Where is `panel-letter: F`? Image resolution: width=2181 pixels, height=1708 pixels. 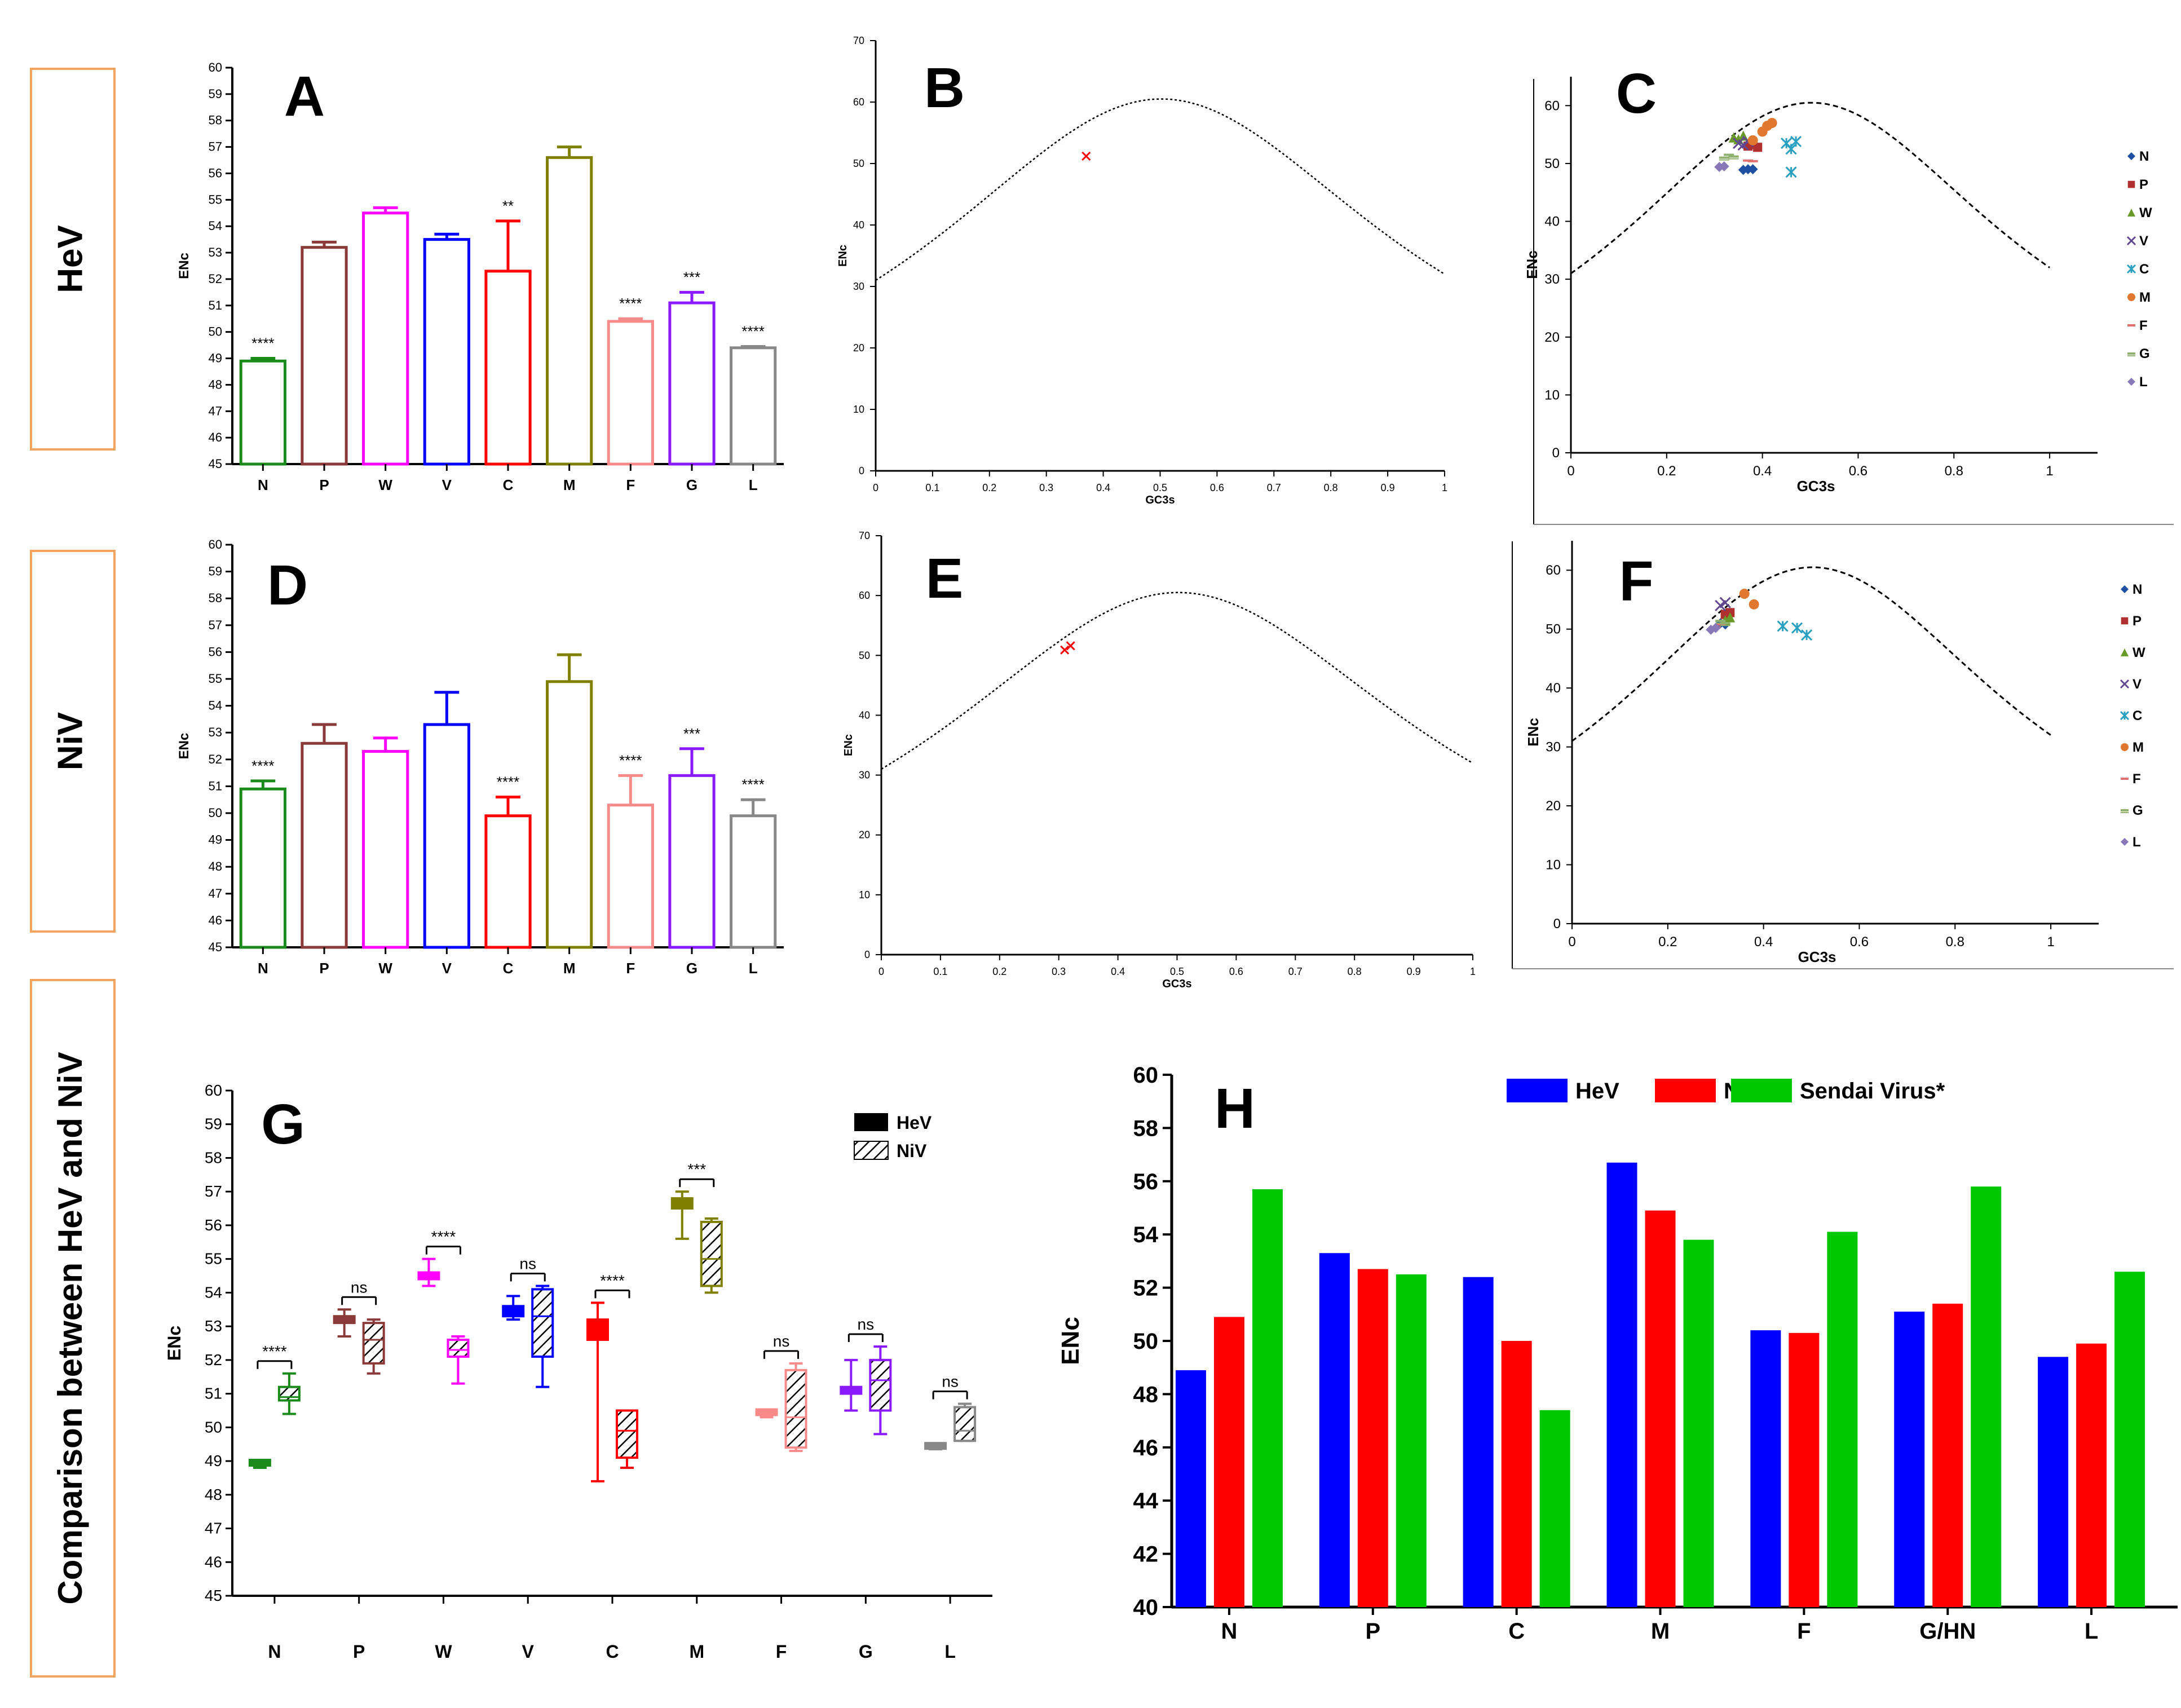 panel-letter: F is located at coordinates (1636, 581).